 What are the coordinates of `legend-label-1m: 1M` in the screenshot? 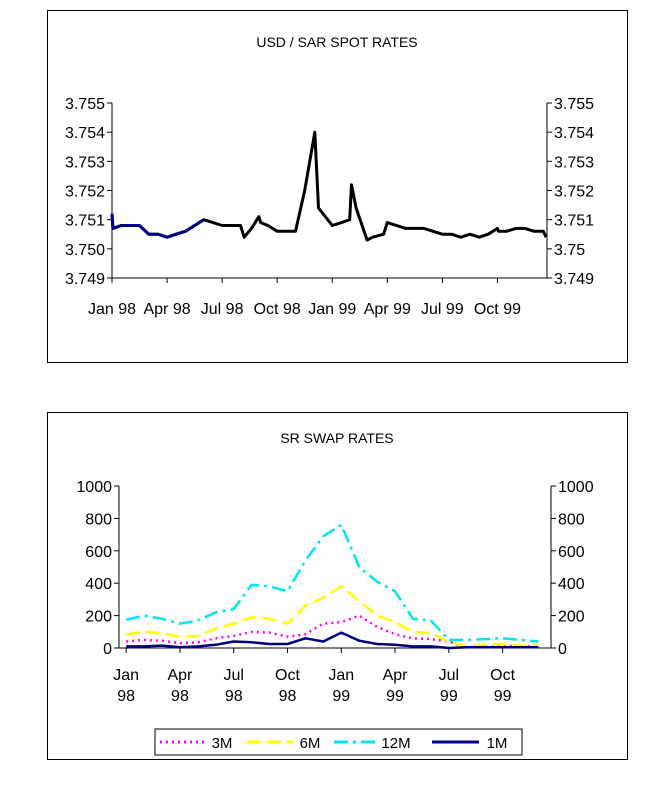 It's located at (497, 743).